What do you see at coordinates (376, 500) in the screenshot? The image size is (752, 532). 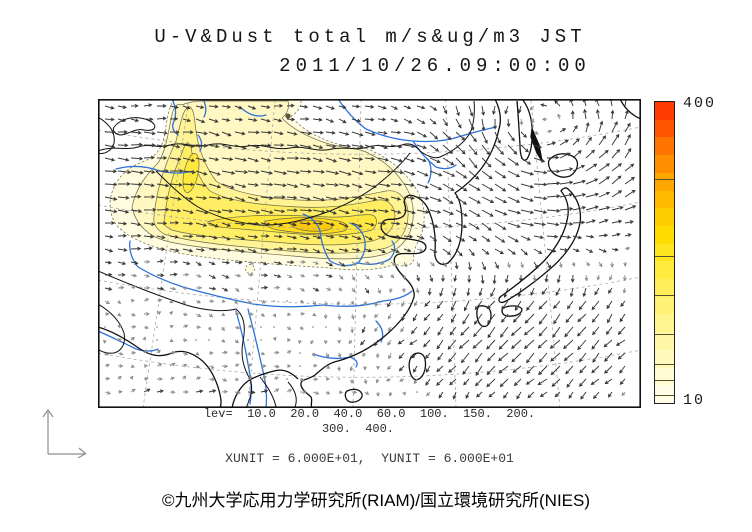 I see `copyright-text: ©九州大学応用力学研究所(RIAM)/国立環境研究所(NIES)` at bounding box center [376, 500].